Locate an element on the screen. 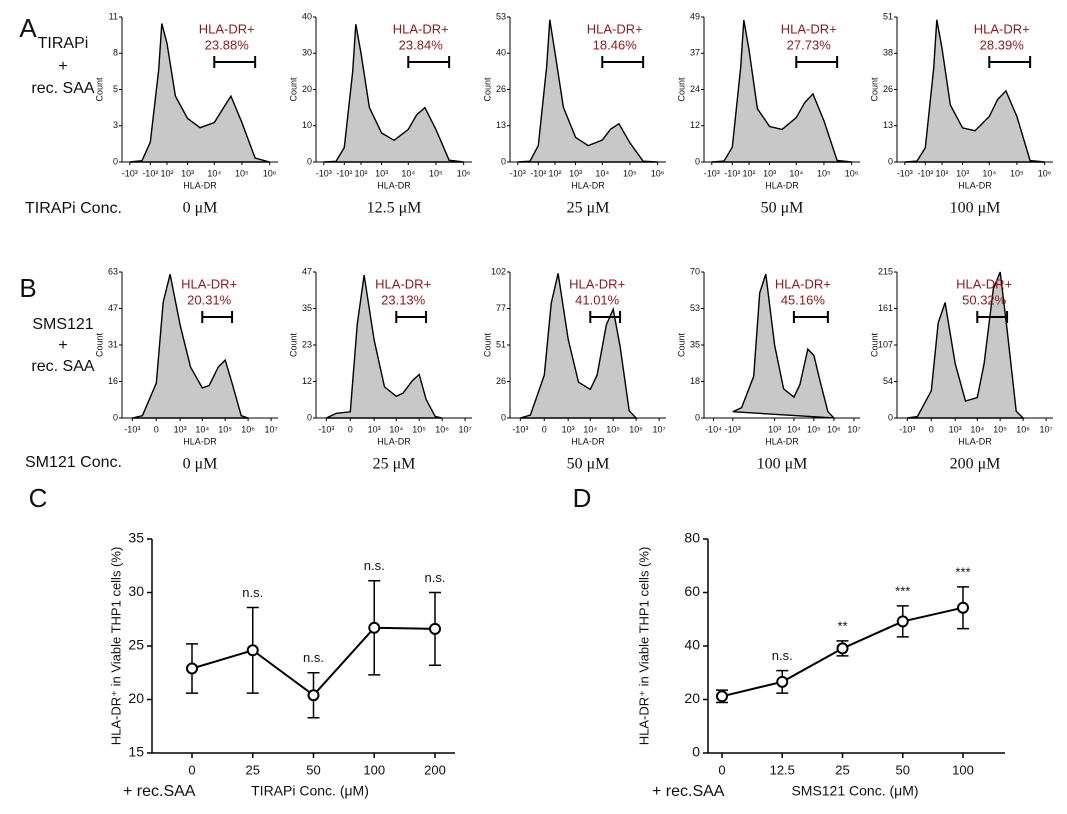  caption: 25 μM is located at coordinates (588, 208).